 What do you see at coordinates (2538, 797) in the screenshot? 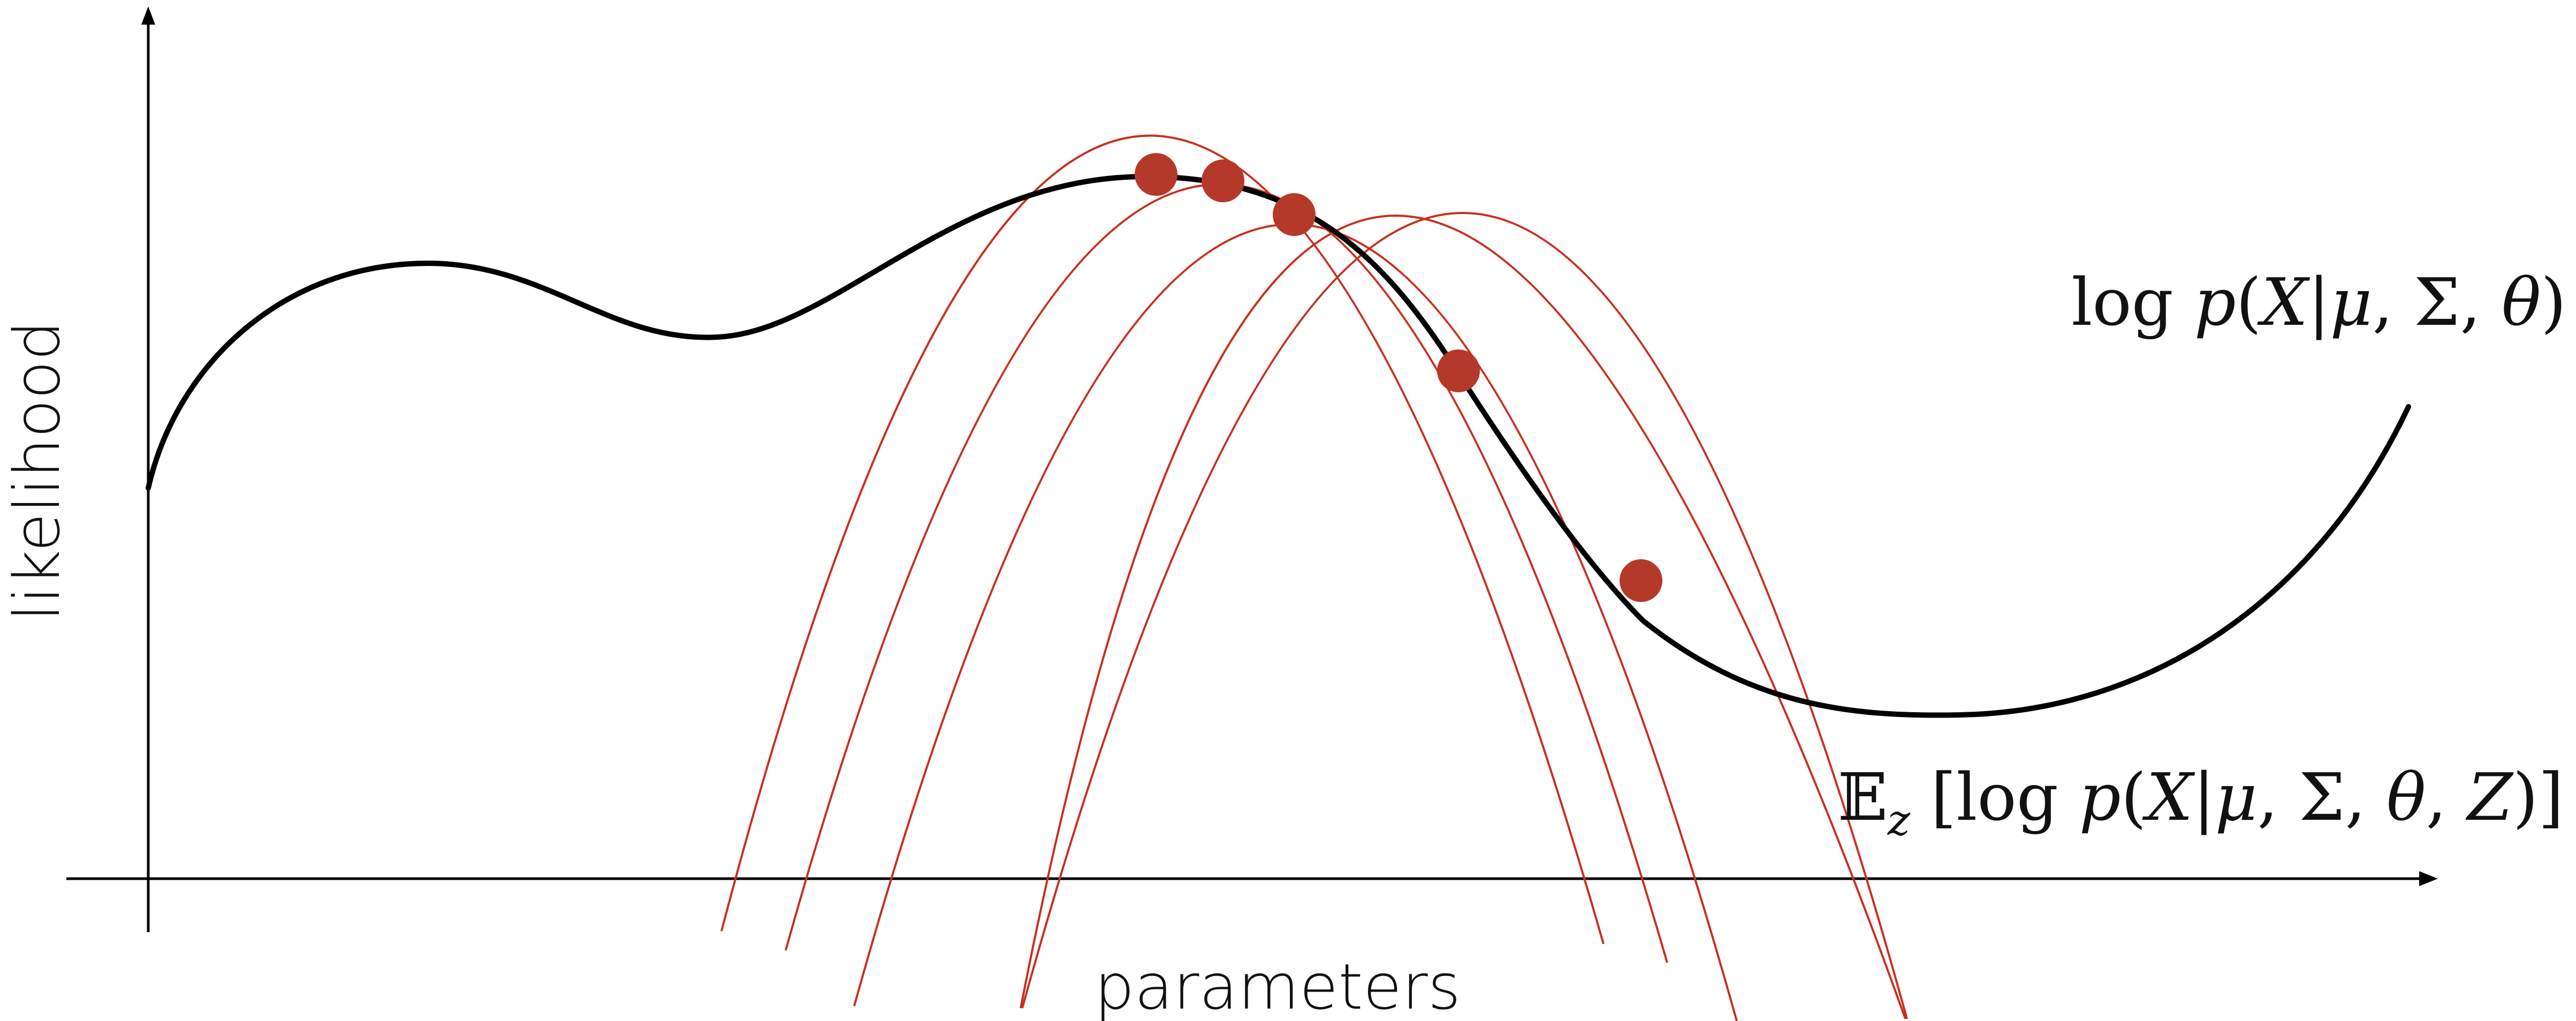
I see `expectation-label-close: )]` at bounding box center [2538, 797].